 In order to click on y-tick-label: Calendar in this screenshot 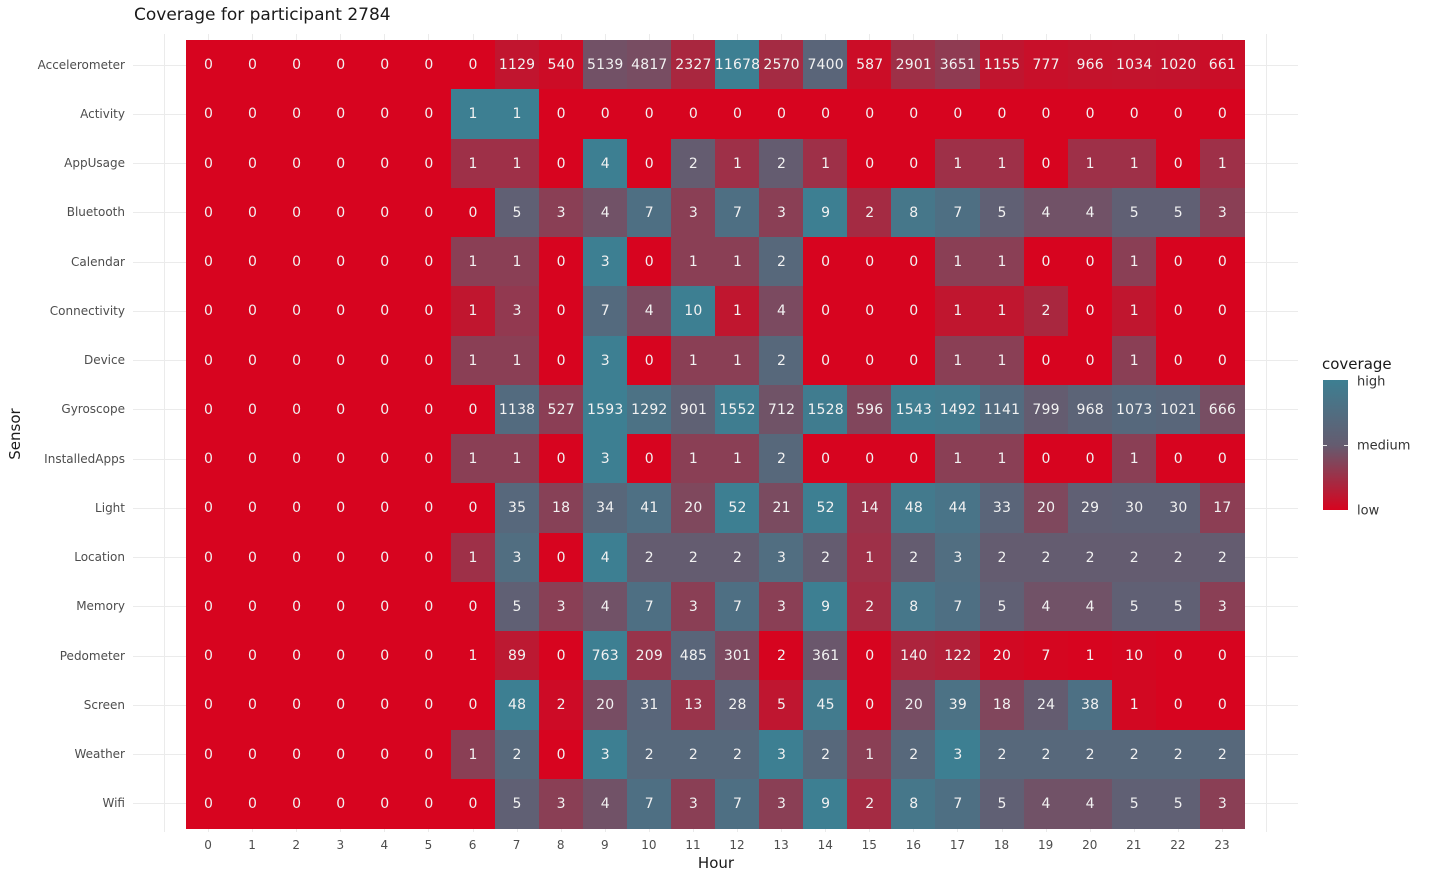, I will do `click(98, 261)`.